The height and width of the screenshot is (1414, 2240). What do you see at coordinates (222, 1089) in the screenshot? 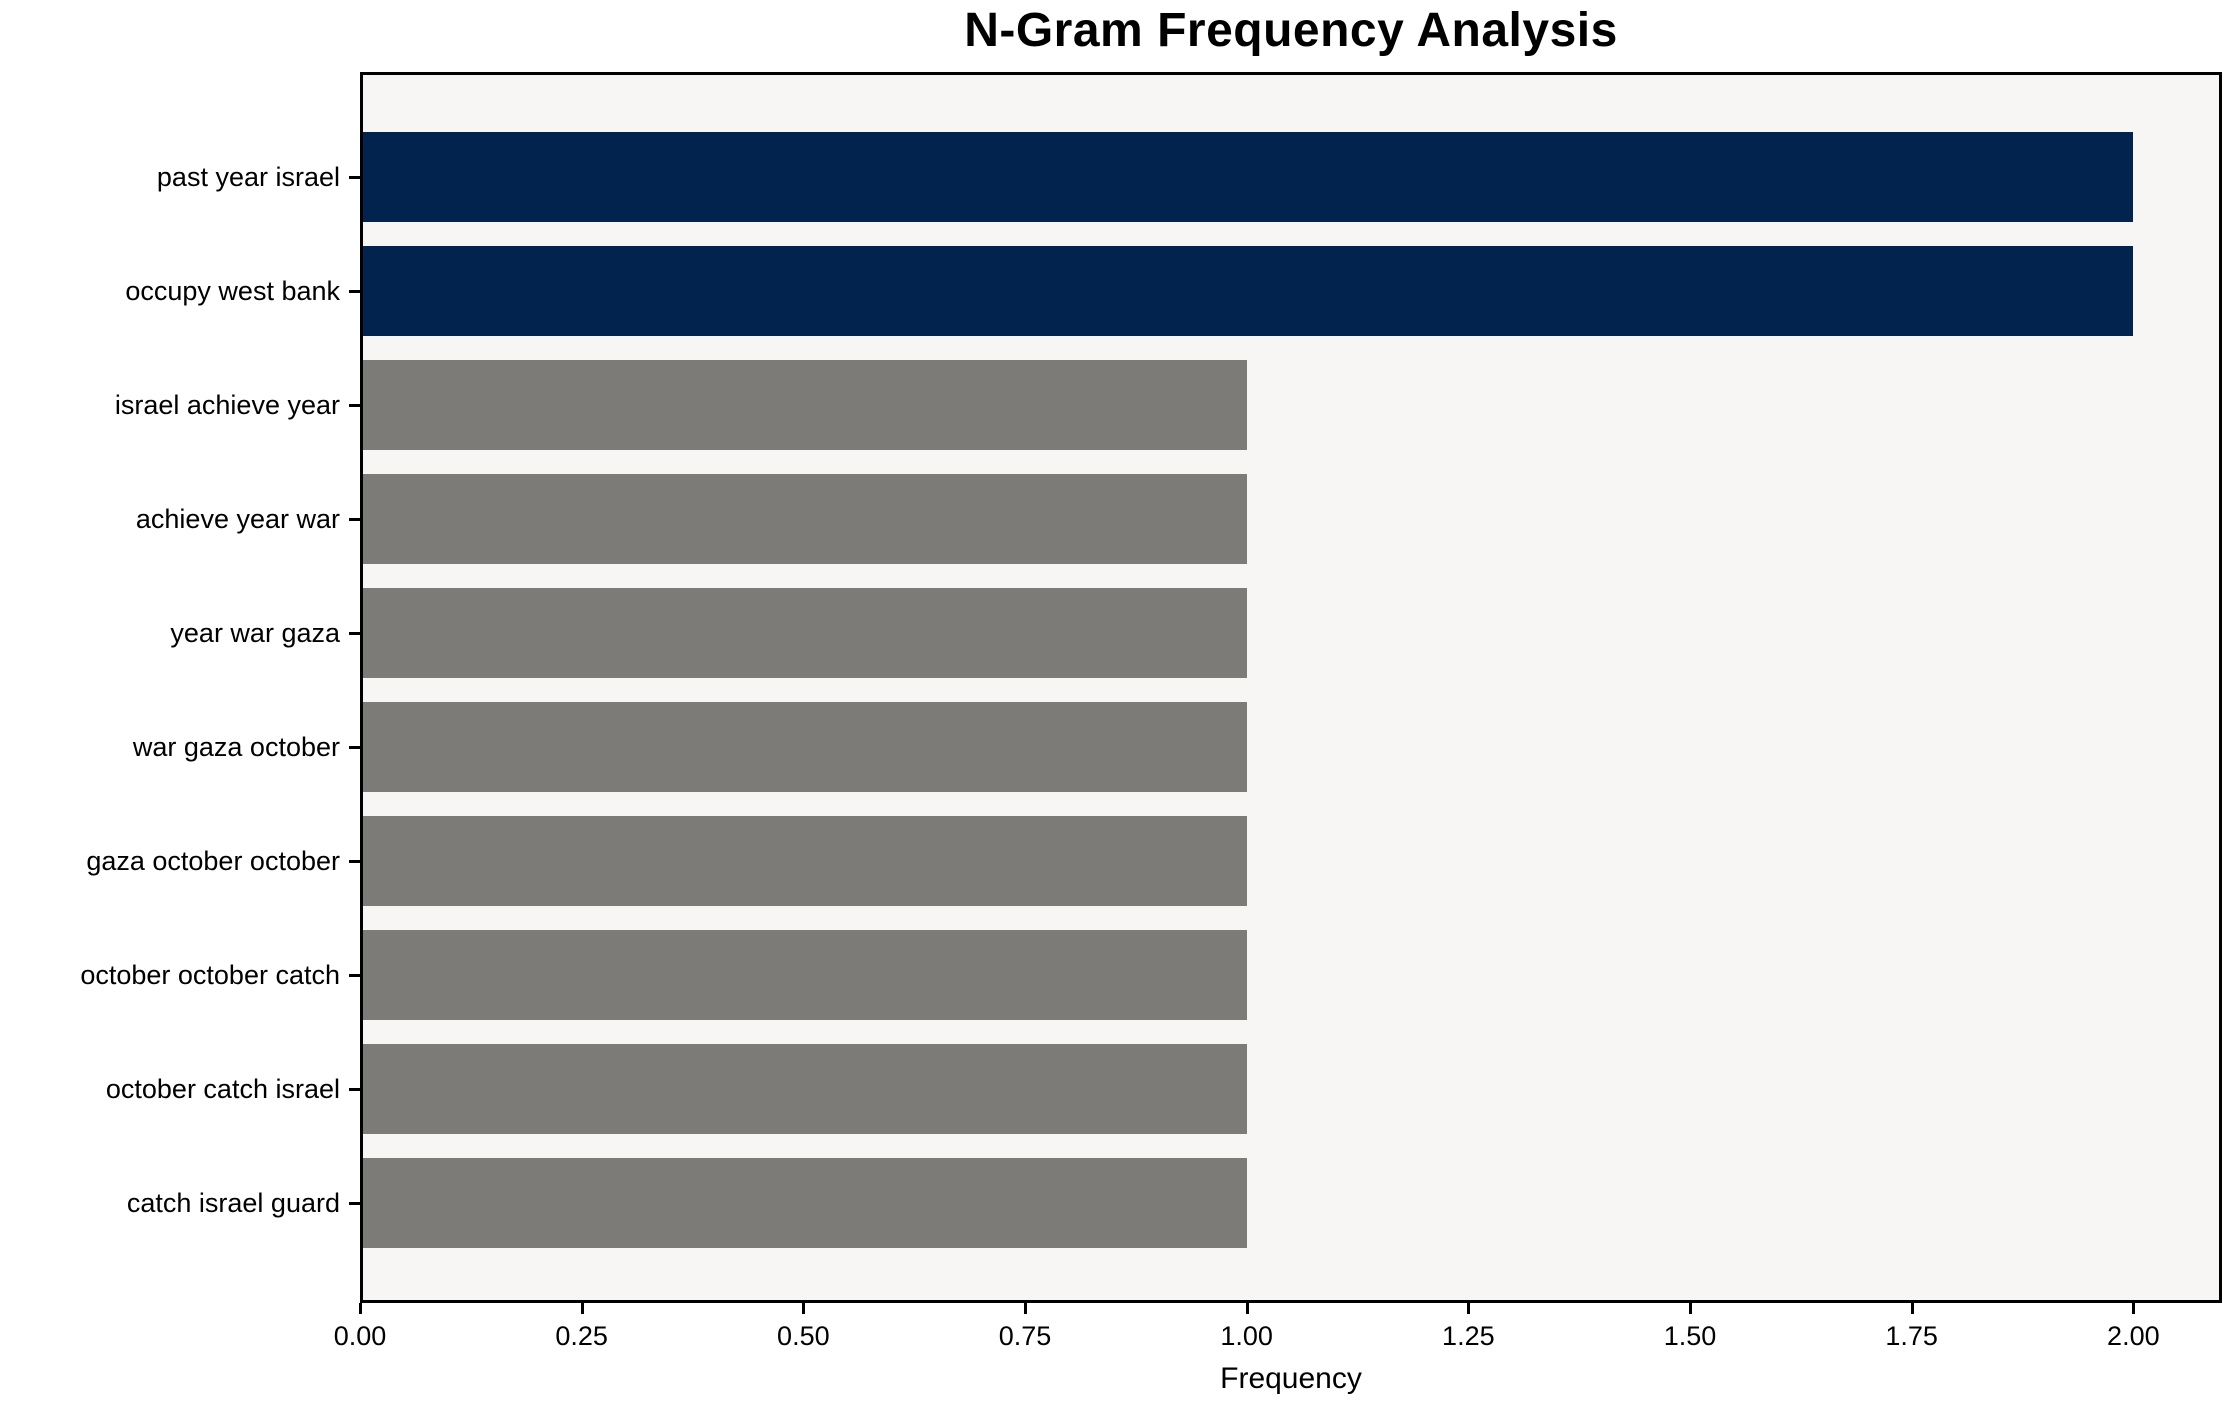
I see `y-tick-label: october catch israel` at bounding box center [222, 1089].